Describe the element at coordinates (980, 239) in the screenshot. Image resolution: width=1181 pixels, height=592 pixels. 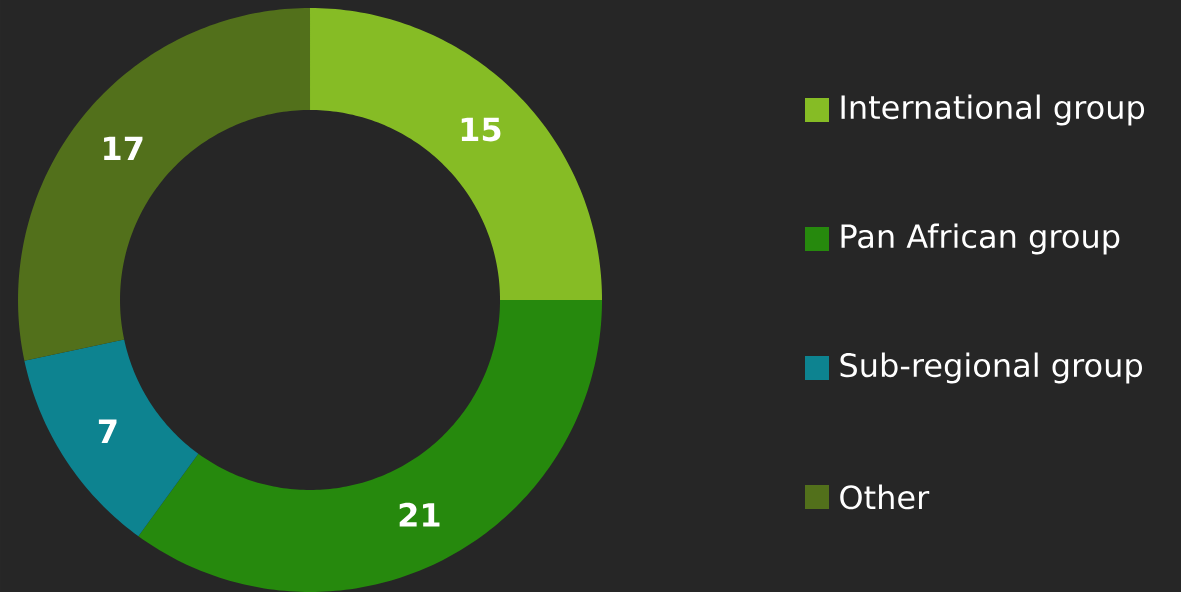
I see `legend-label: Pan African group` at that location.